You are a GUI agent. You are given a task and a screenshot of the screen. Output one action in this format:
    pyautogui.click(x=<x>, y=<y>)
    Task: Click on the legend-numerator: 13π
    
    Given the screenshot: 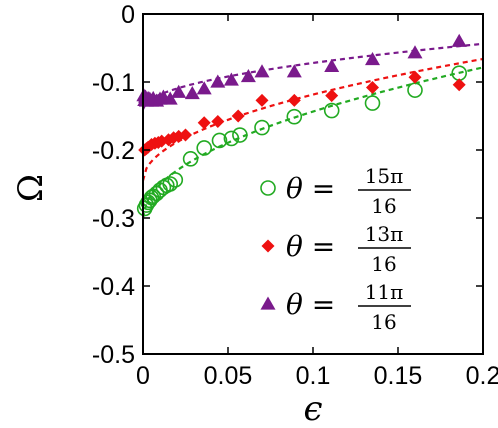 What is the action you would take?
    pyautogui.click(x=384, y=234)
    